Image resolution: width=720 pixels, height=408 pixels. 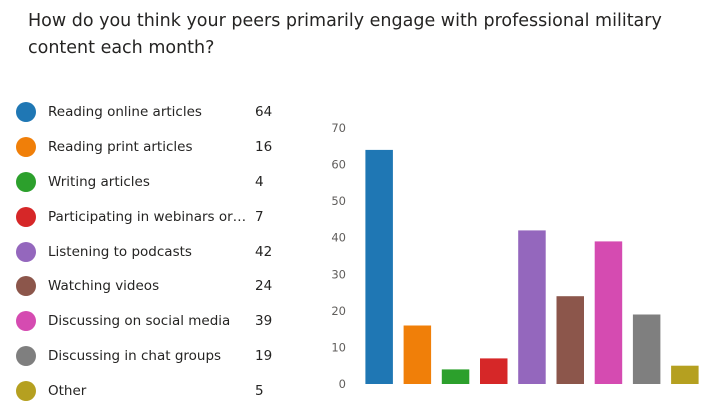 I want to click on y-tick-label: 30, so click(x=338, y=274).